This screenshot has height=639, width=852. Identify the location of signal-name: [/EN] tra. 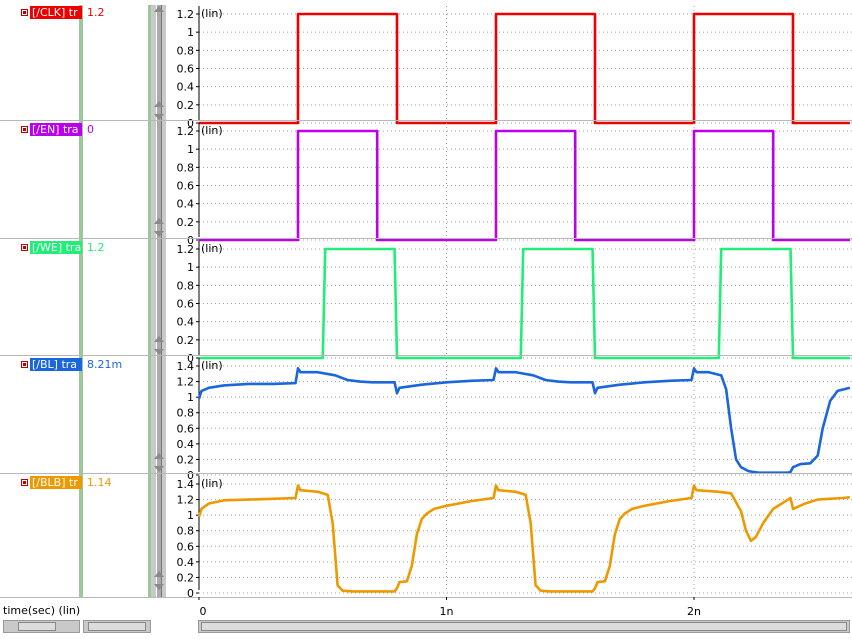
(56, 129).